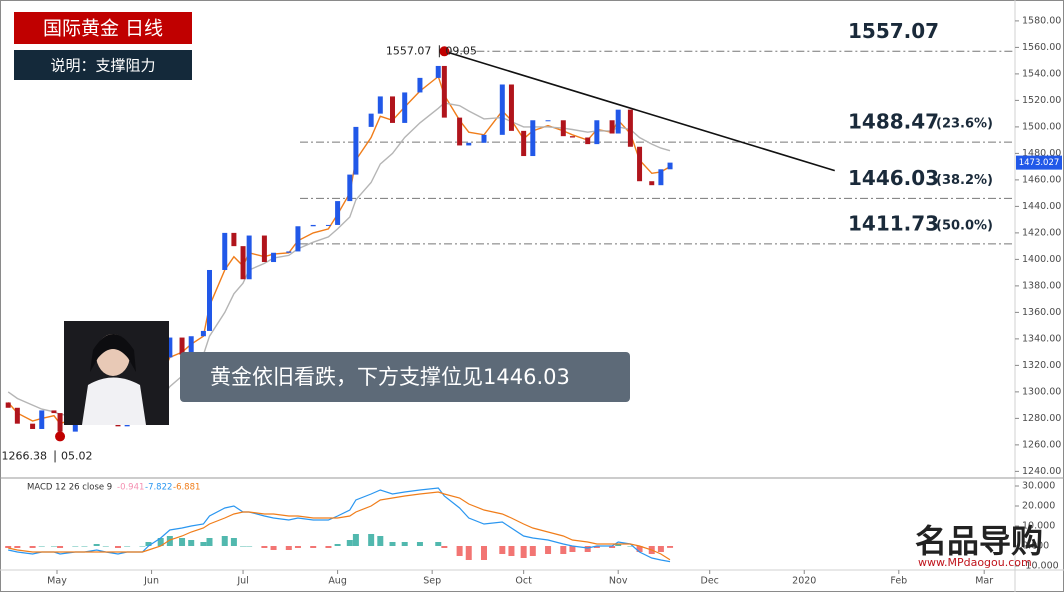  What do you see at coordinates (116, 373) in the screenshot?
I see `photo` at bounding box center [116, 373].